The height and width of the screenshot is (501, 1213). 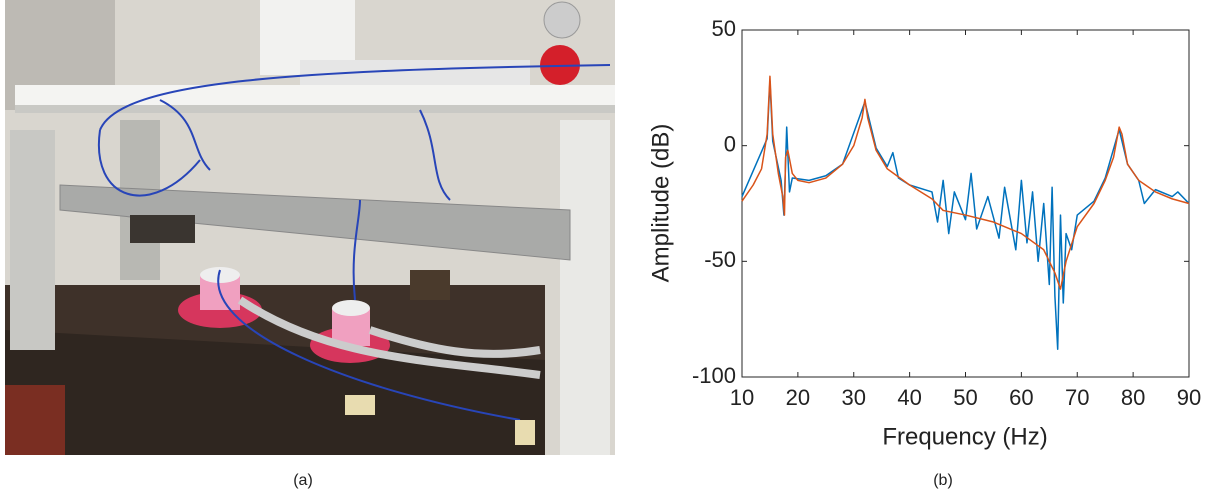 I want to click on panel-label: (b), so click(x=943, y=480).